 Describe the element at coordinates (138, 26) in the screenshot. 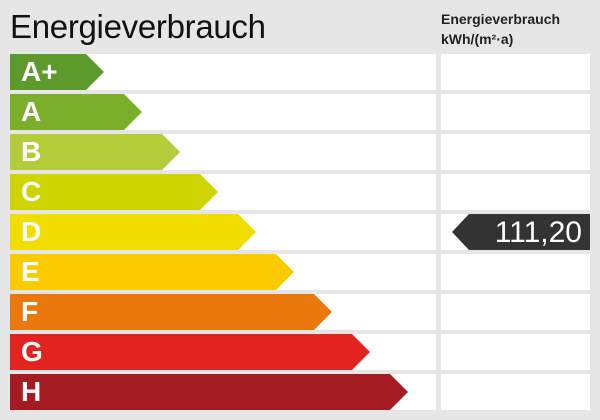

I see `page-title: Energieverbrauch` at that location.